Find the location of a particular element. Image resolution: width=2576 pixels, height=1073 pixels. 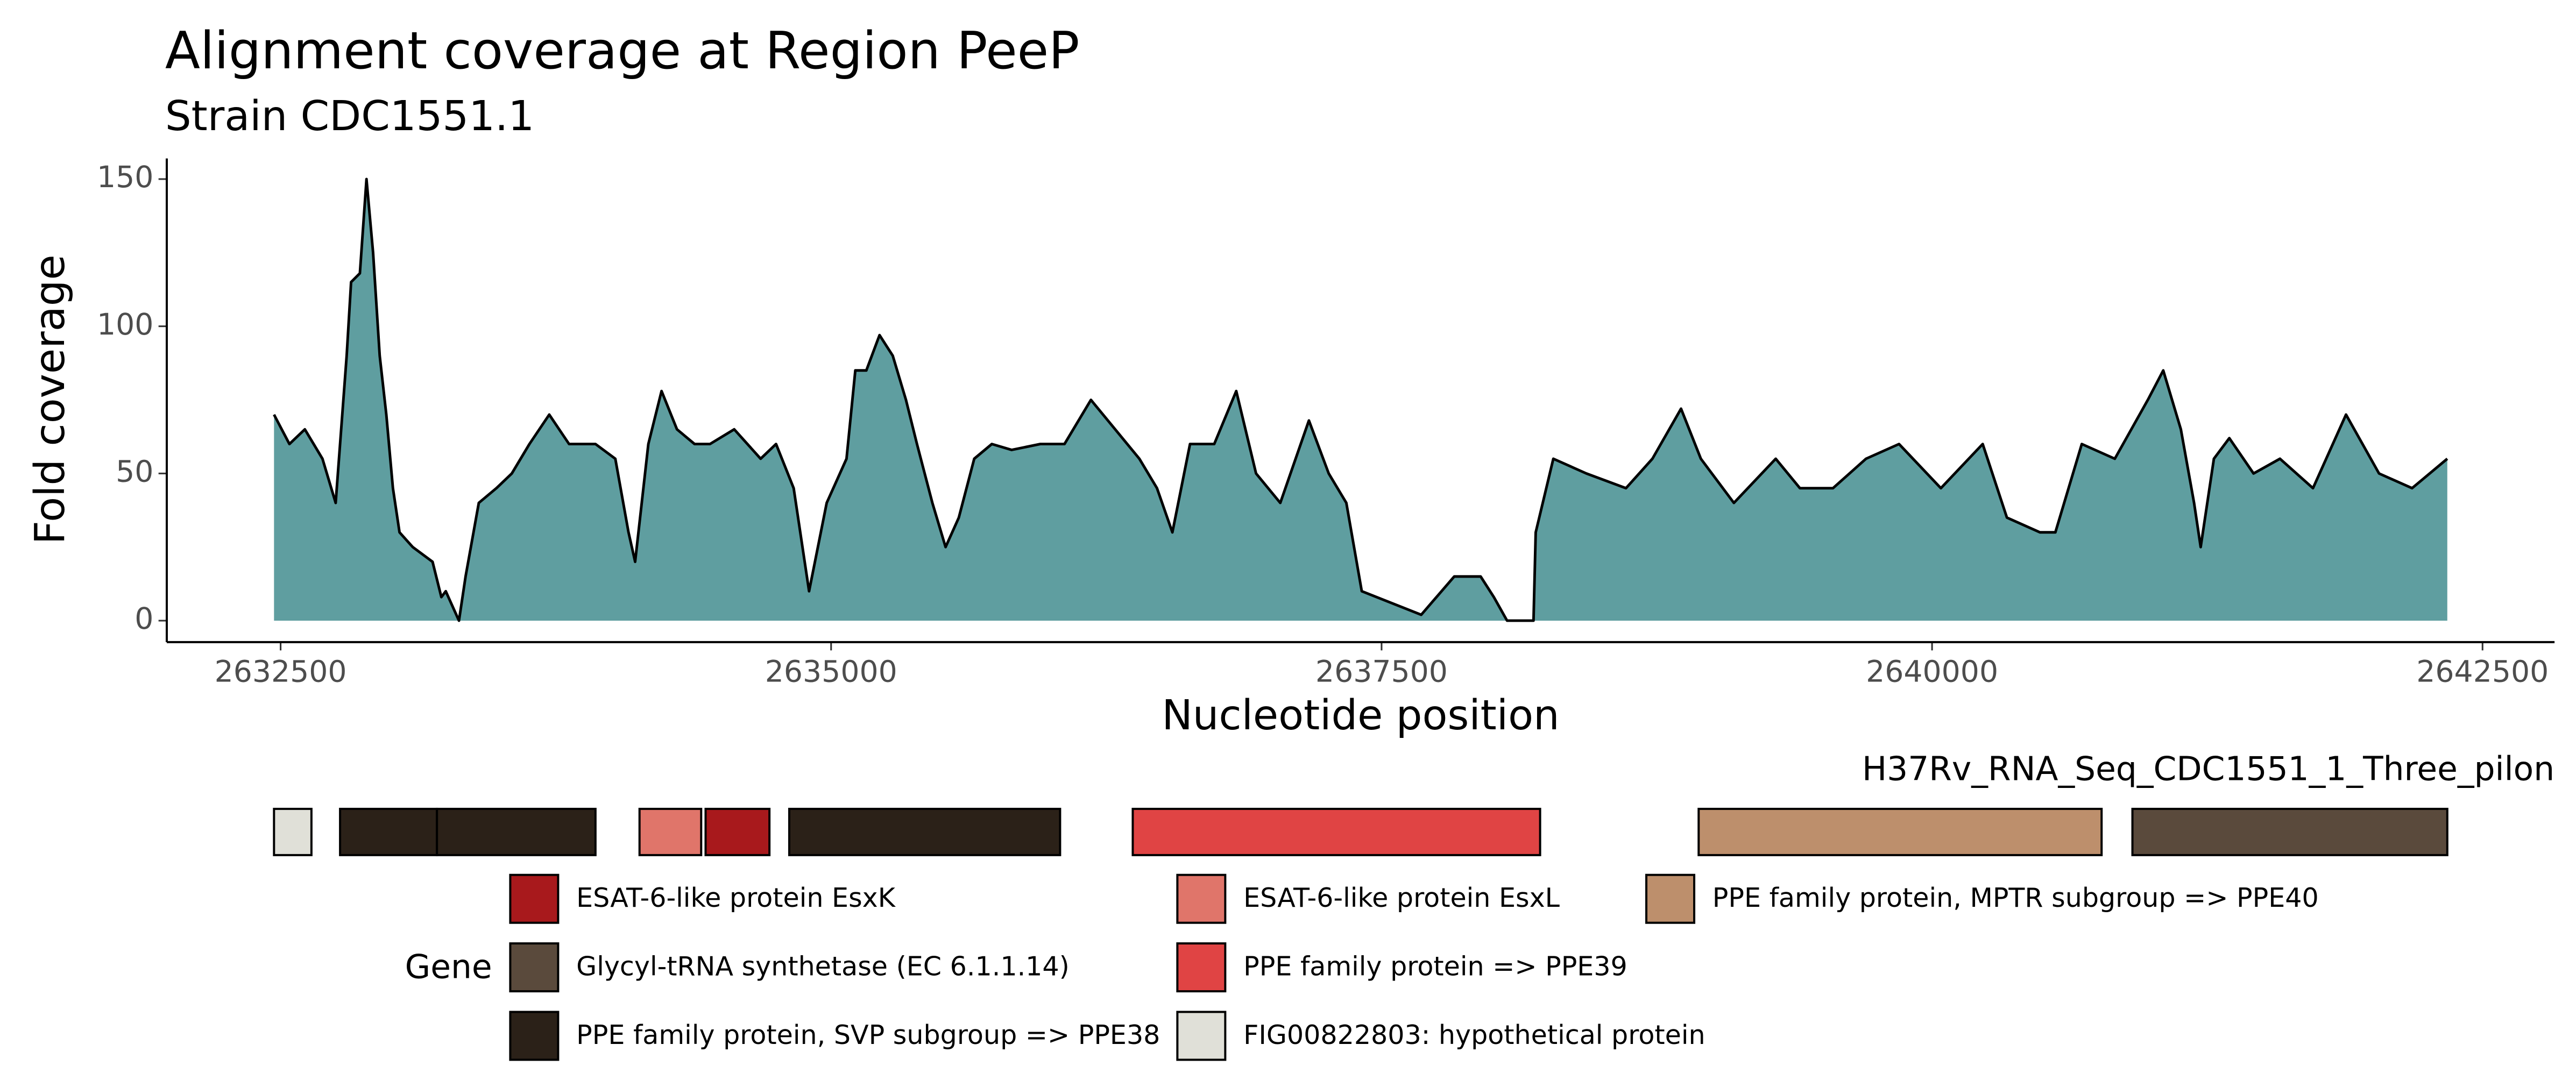

y-tick-label: 150 is located at coordinates (125, 177).